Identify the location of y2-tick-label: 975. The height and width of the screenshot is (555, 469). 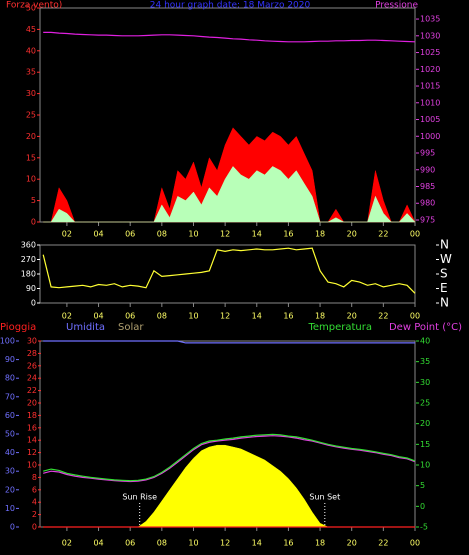
(427, 219).